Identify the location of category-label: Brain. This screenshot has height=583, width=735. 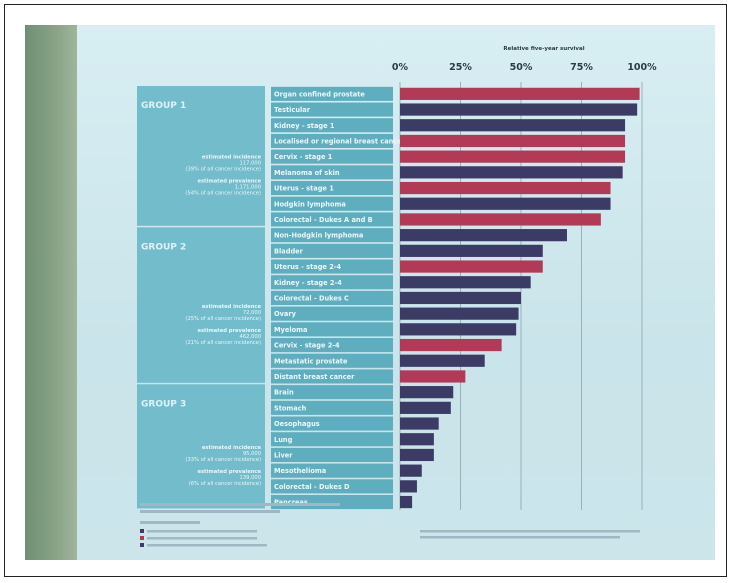
(284, 393).